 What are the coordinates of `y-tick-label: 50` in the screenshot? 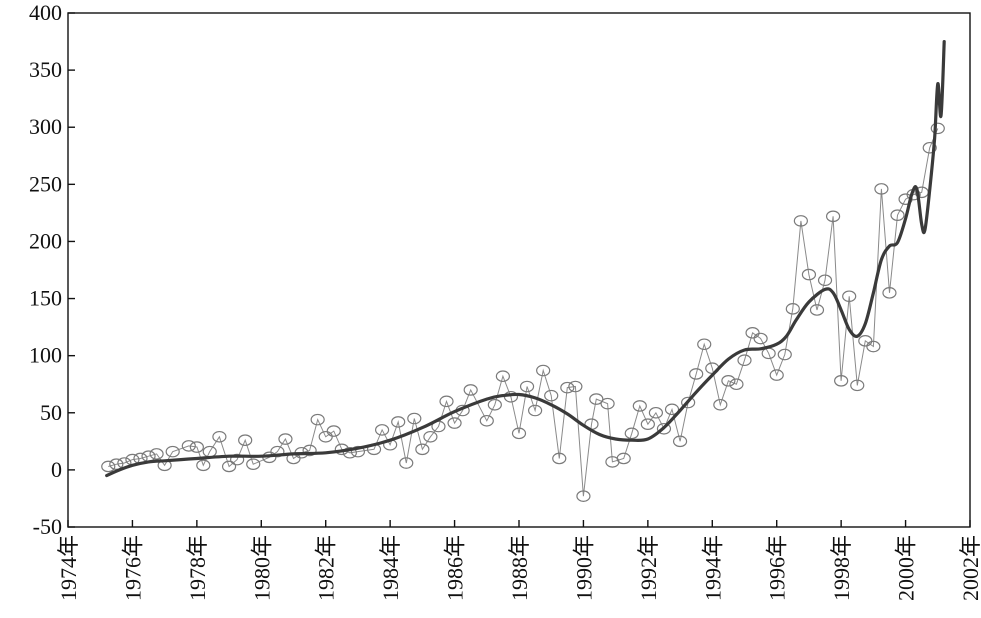 It's located at (51, 412).